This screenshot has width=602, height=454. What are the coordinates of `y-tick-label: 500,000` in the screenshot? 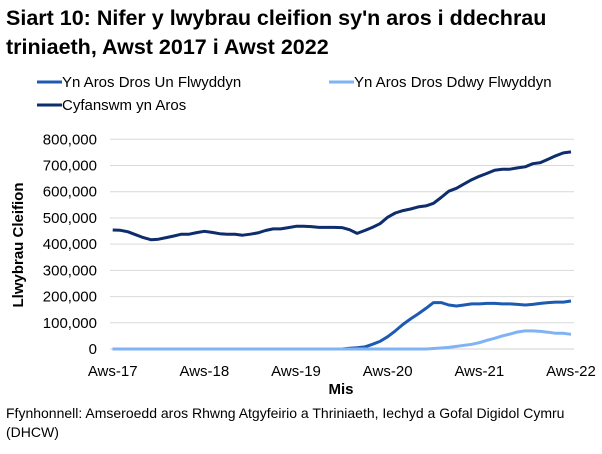 It's located at (70, 218).